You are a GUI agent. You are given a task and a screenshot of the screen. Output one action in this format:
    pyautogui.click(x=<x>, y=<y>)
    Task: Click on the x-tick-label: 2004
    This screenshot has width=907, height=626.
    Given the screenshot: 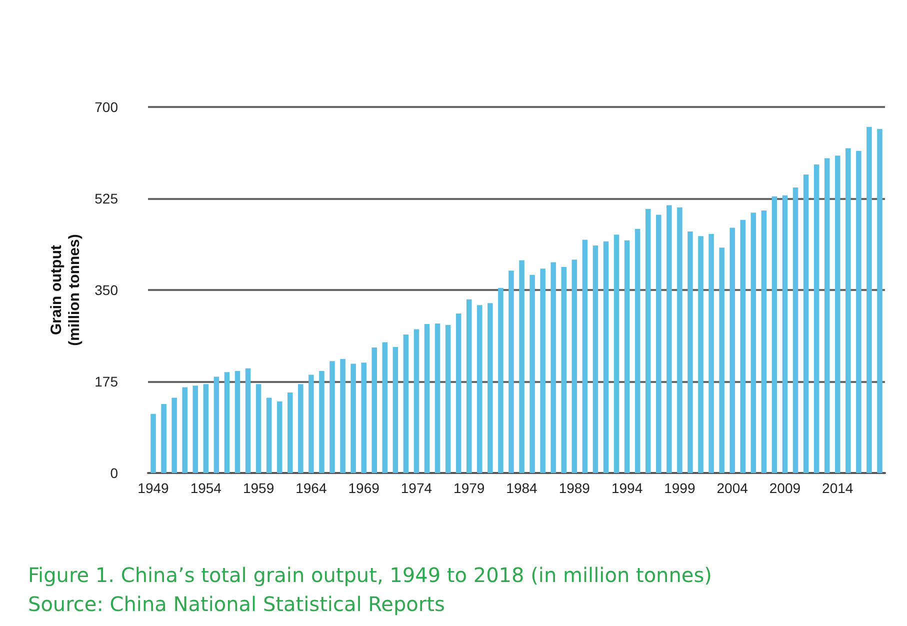 What is the action you would take?
    pyautogui.click(x=732, y=488)
    